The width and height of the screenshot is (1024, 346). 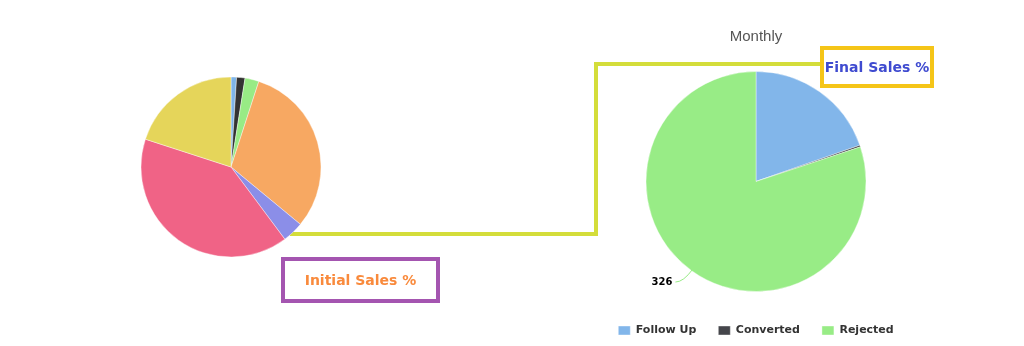 What do you see at coordinates (866, 330) in the screenshot?
I see `legend-label: Rejected` at bounding box center [866, 330].